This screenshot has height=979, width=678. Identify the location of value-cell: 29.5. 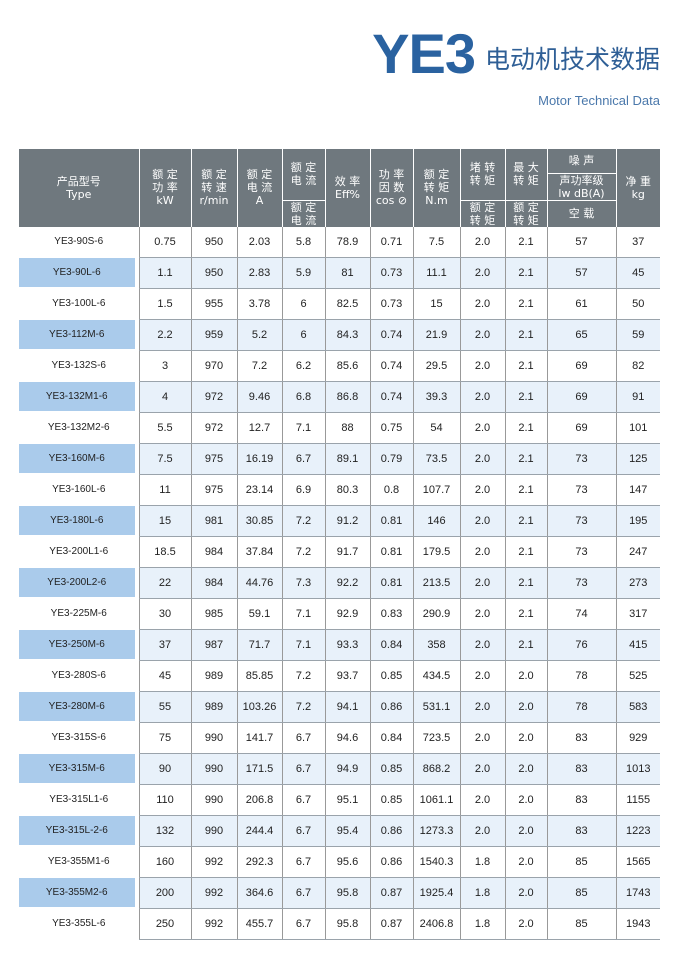
(436, 366).